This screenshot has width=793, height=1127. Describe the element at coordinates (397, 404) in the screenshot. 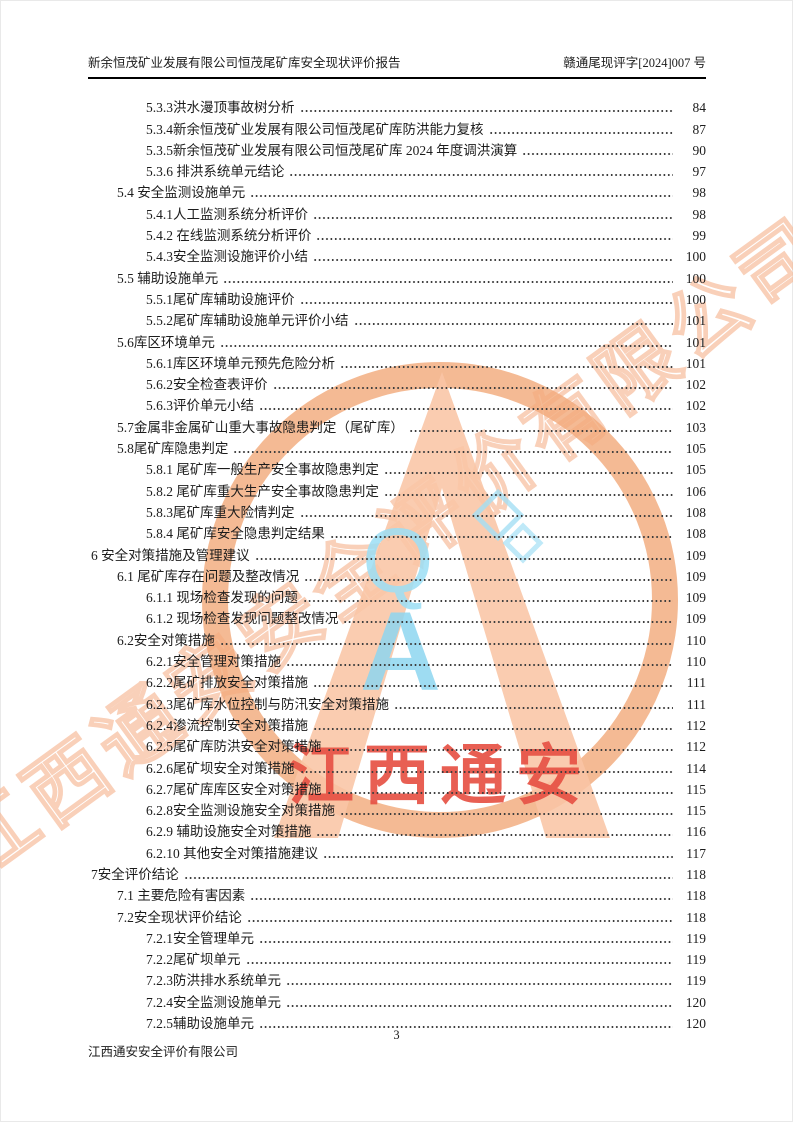

I see `toc-entry: 5.6.3评价单元小结 102` at that location.